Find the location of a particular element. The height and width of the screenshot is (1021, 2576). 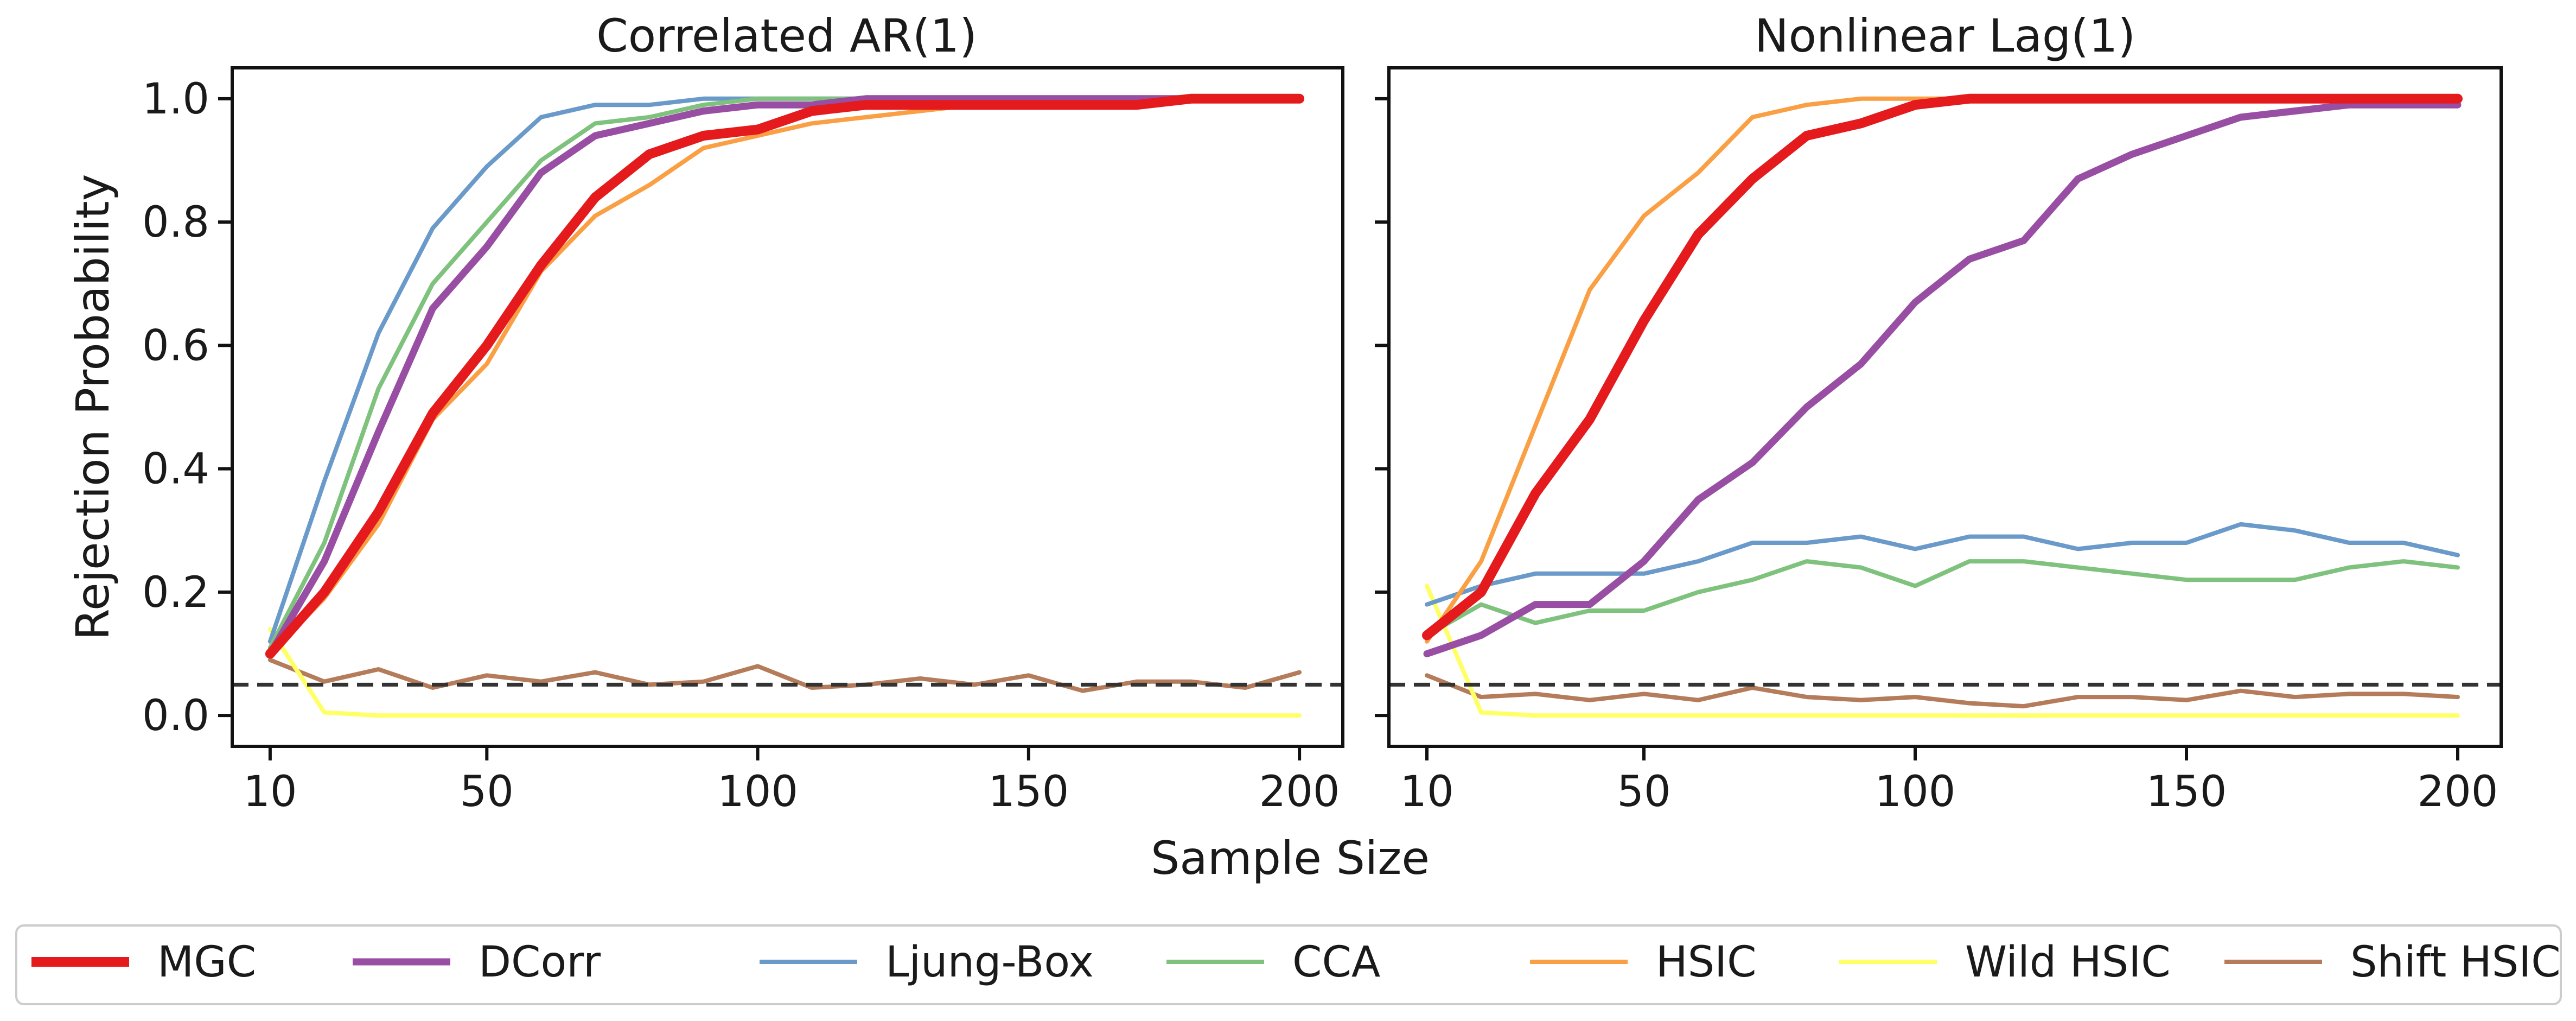

legend-label: Wild HSIC is located at coordinates (2068, 962).